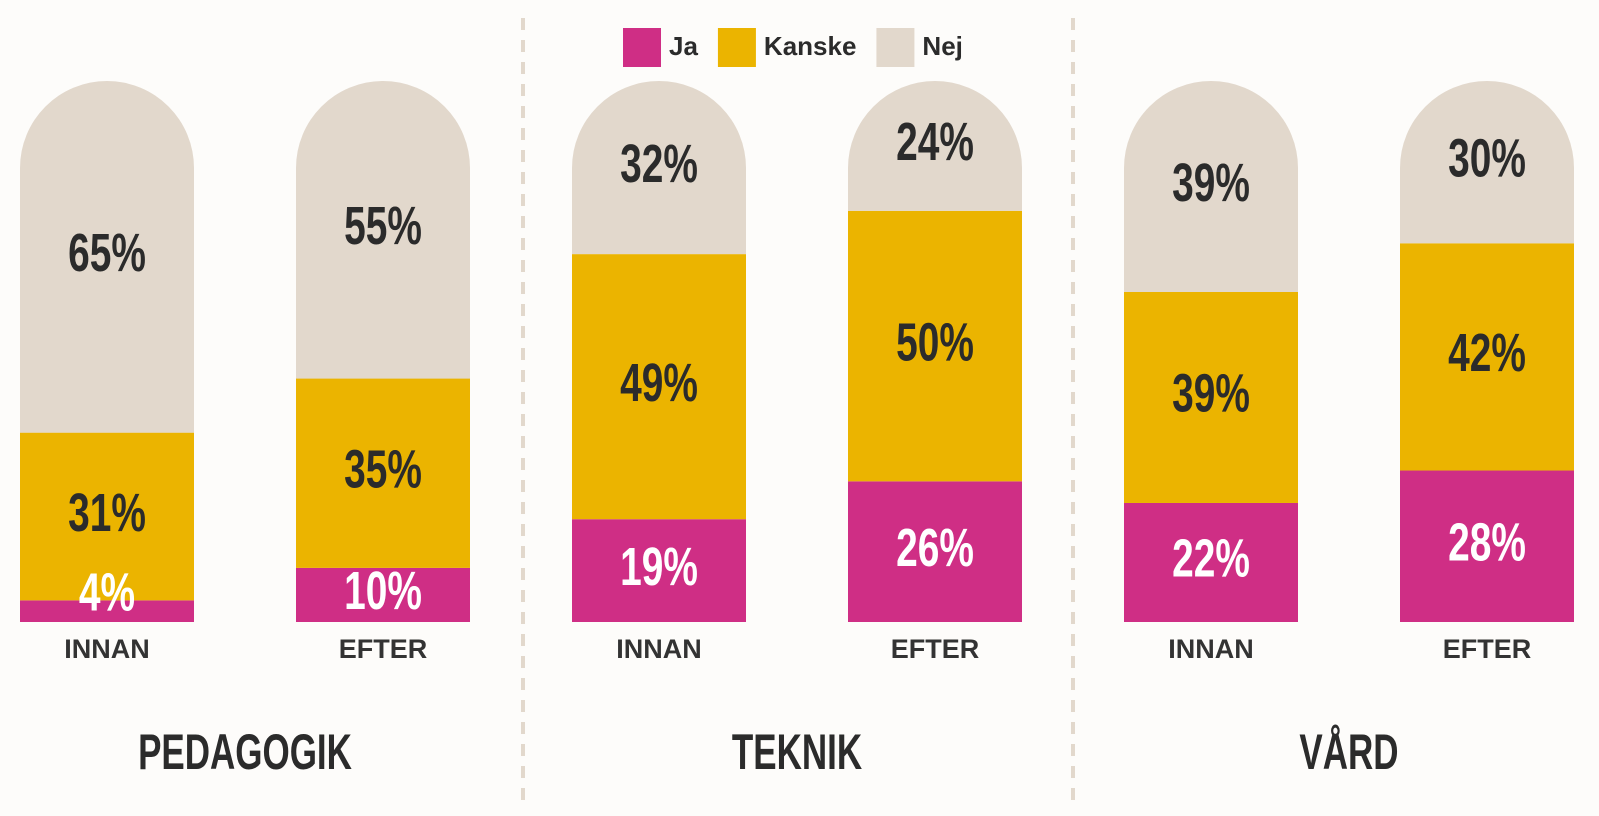 The image size is (1599, 816). What do you see at coordinates (1487, 541) in the screenshot?
I see `value-label: 28%` at bounding box center [1487, 541].